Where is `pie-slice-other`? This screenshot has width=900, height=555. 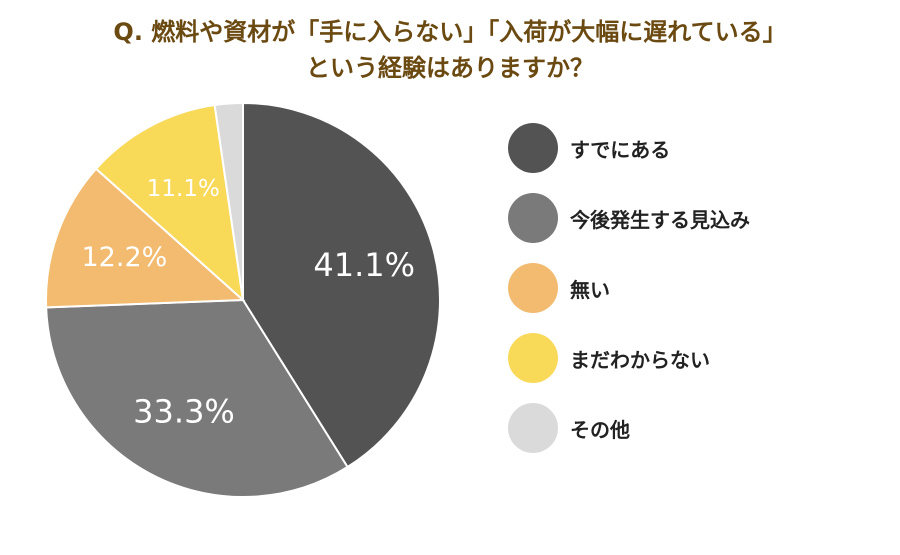
pie-slice-other is located at coordinates (228, 201).